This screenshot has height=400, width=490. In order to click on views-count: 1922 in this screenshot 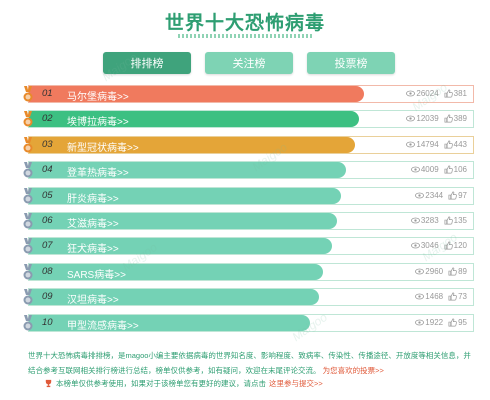, I will do `click(434, 322)`.